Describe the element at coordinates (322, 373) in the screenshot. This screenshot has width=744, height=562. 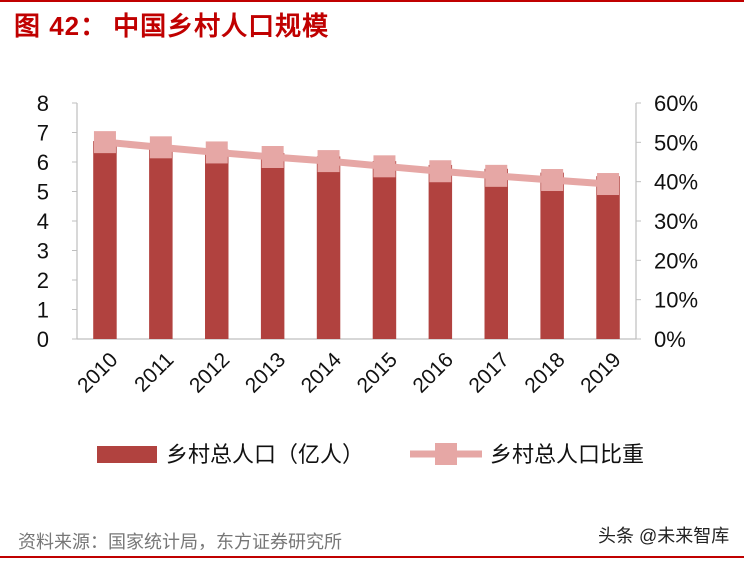
I see `x-tick-label: 2014` at that location.